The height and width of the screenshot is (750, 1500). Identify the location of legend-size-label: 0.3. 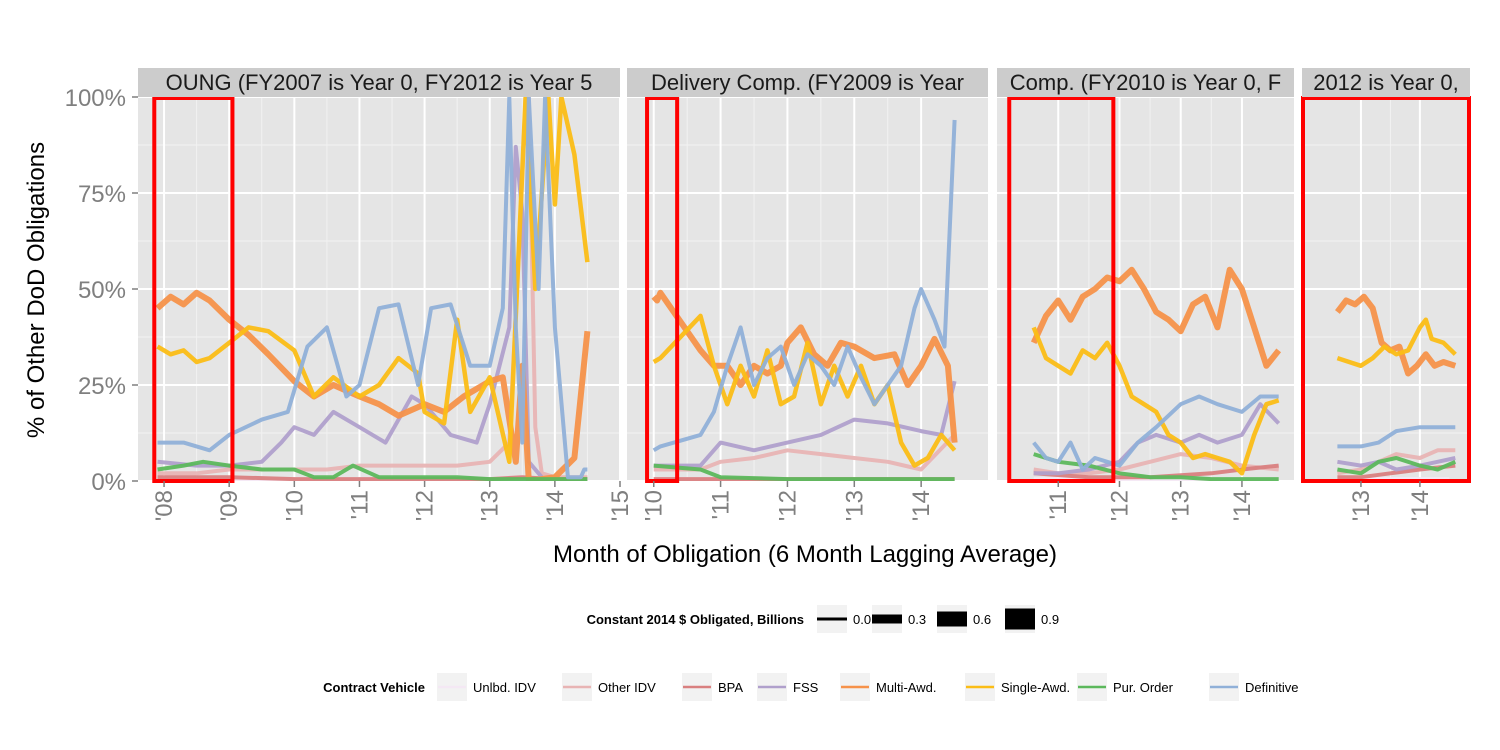
(917, 619).